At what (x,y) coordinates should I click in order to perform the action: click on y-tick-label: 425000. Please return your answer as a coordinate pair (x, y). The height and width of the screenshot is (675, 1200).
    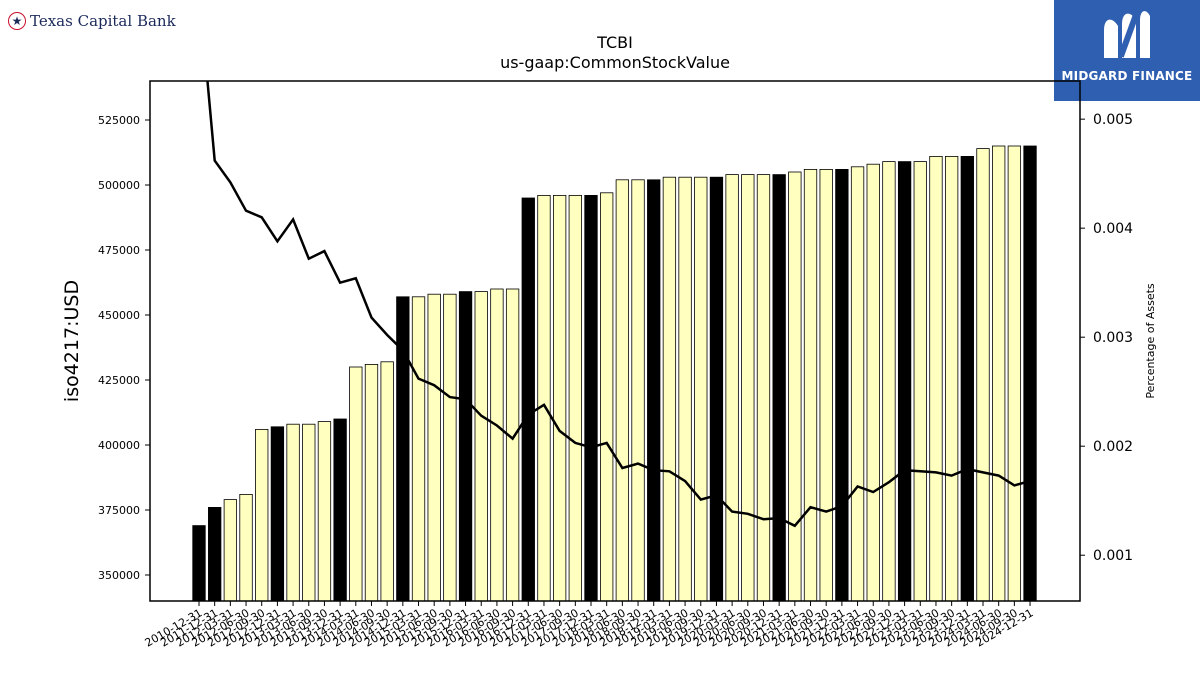
    Looking at the image, I should click on (119, 380).